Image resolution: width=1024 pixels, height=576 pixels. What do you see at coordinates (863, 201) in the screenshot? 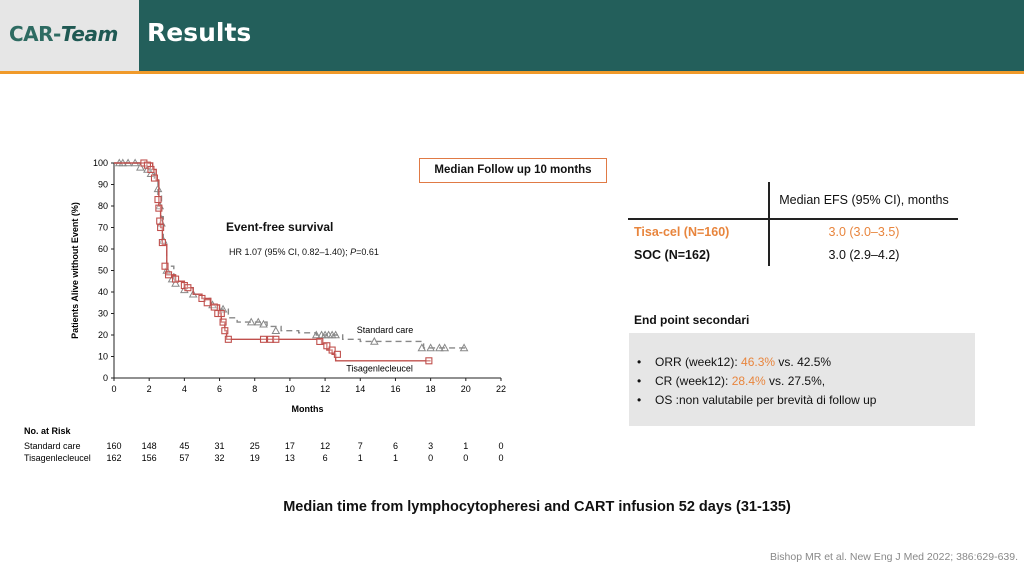
I see `efs-table-header: Median EFS (95% CI), months` at bounding box center [863, 201].